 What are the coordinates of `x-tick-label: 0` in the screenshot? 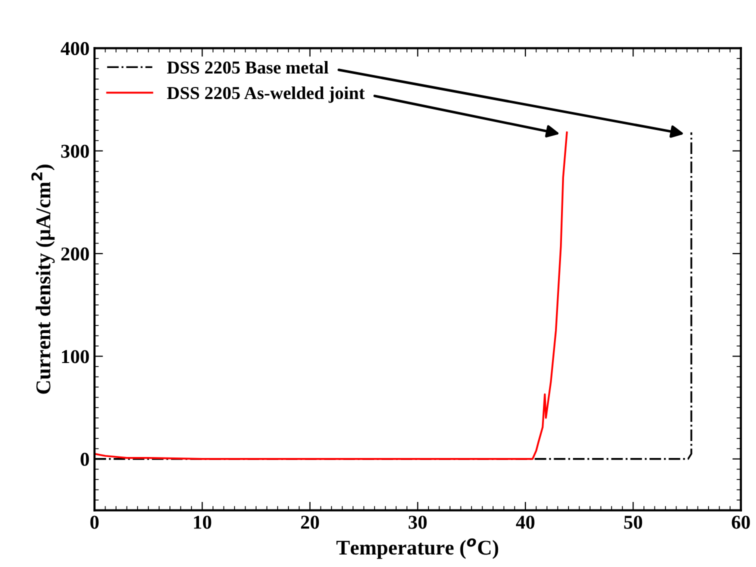 It's located at (94, 522).